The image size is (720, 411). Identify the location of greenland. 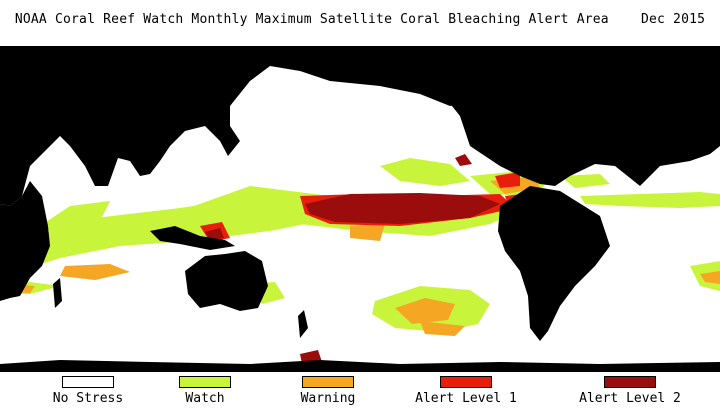
(645, 66).